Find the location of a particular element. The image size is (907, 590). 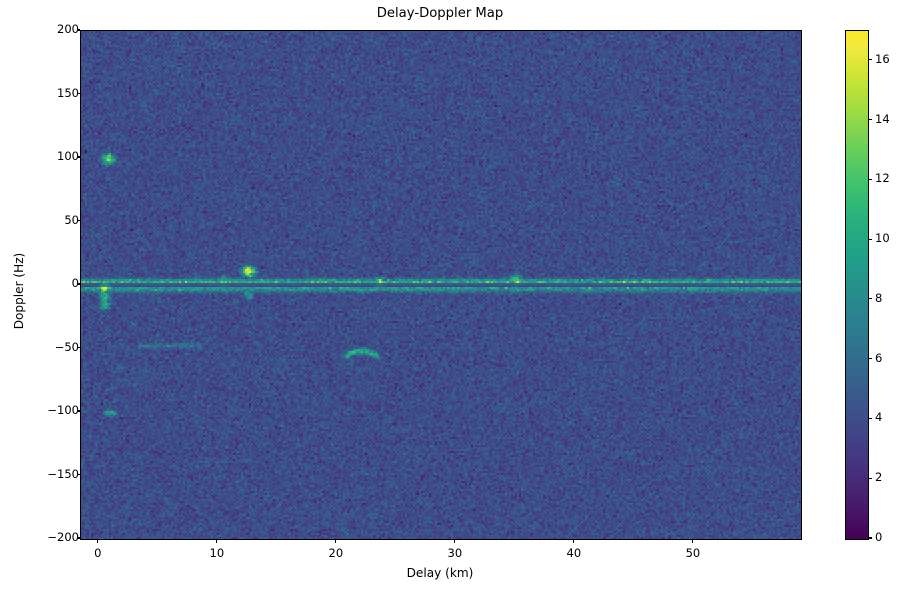

y-tick-label: 100 is located at coordinates (68, 156).